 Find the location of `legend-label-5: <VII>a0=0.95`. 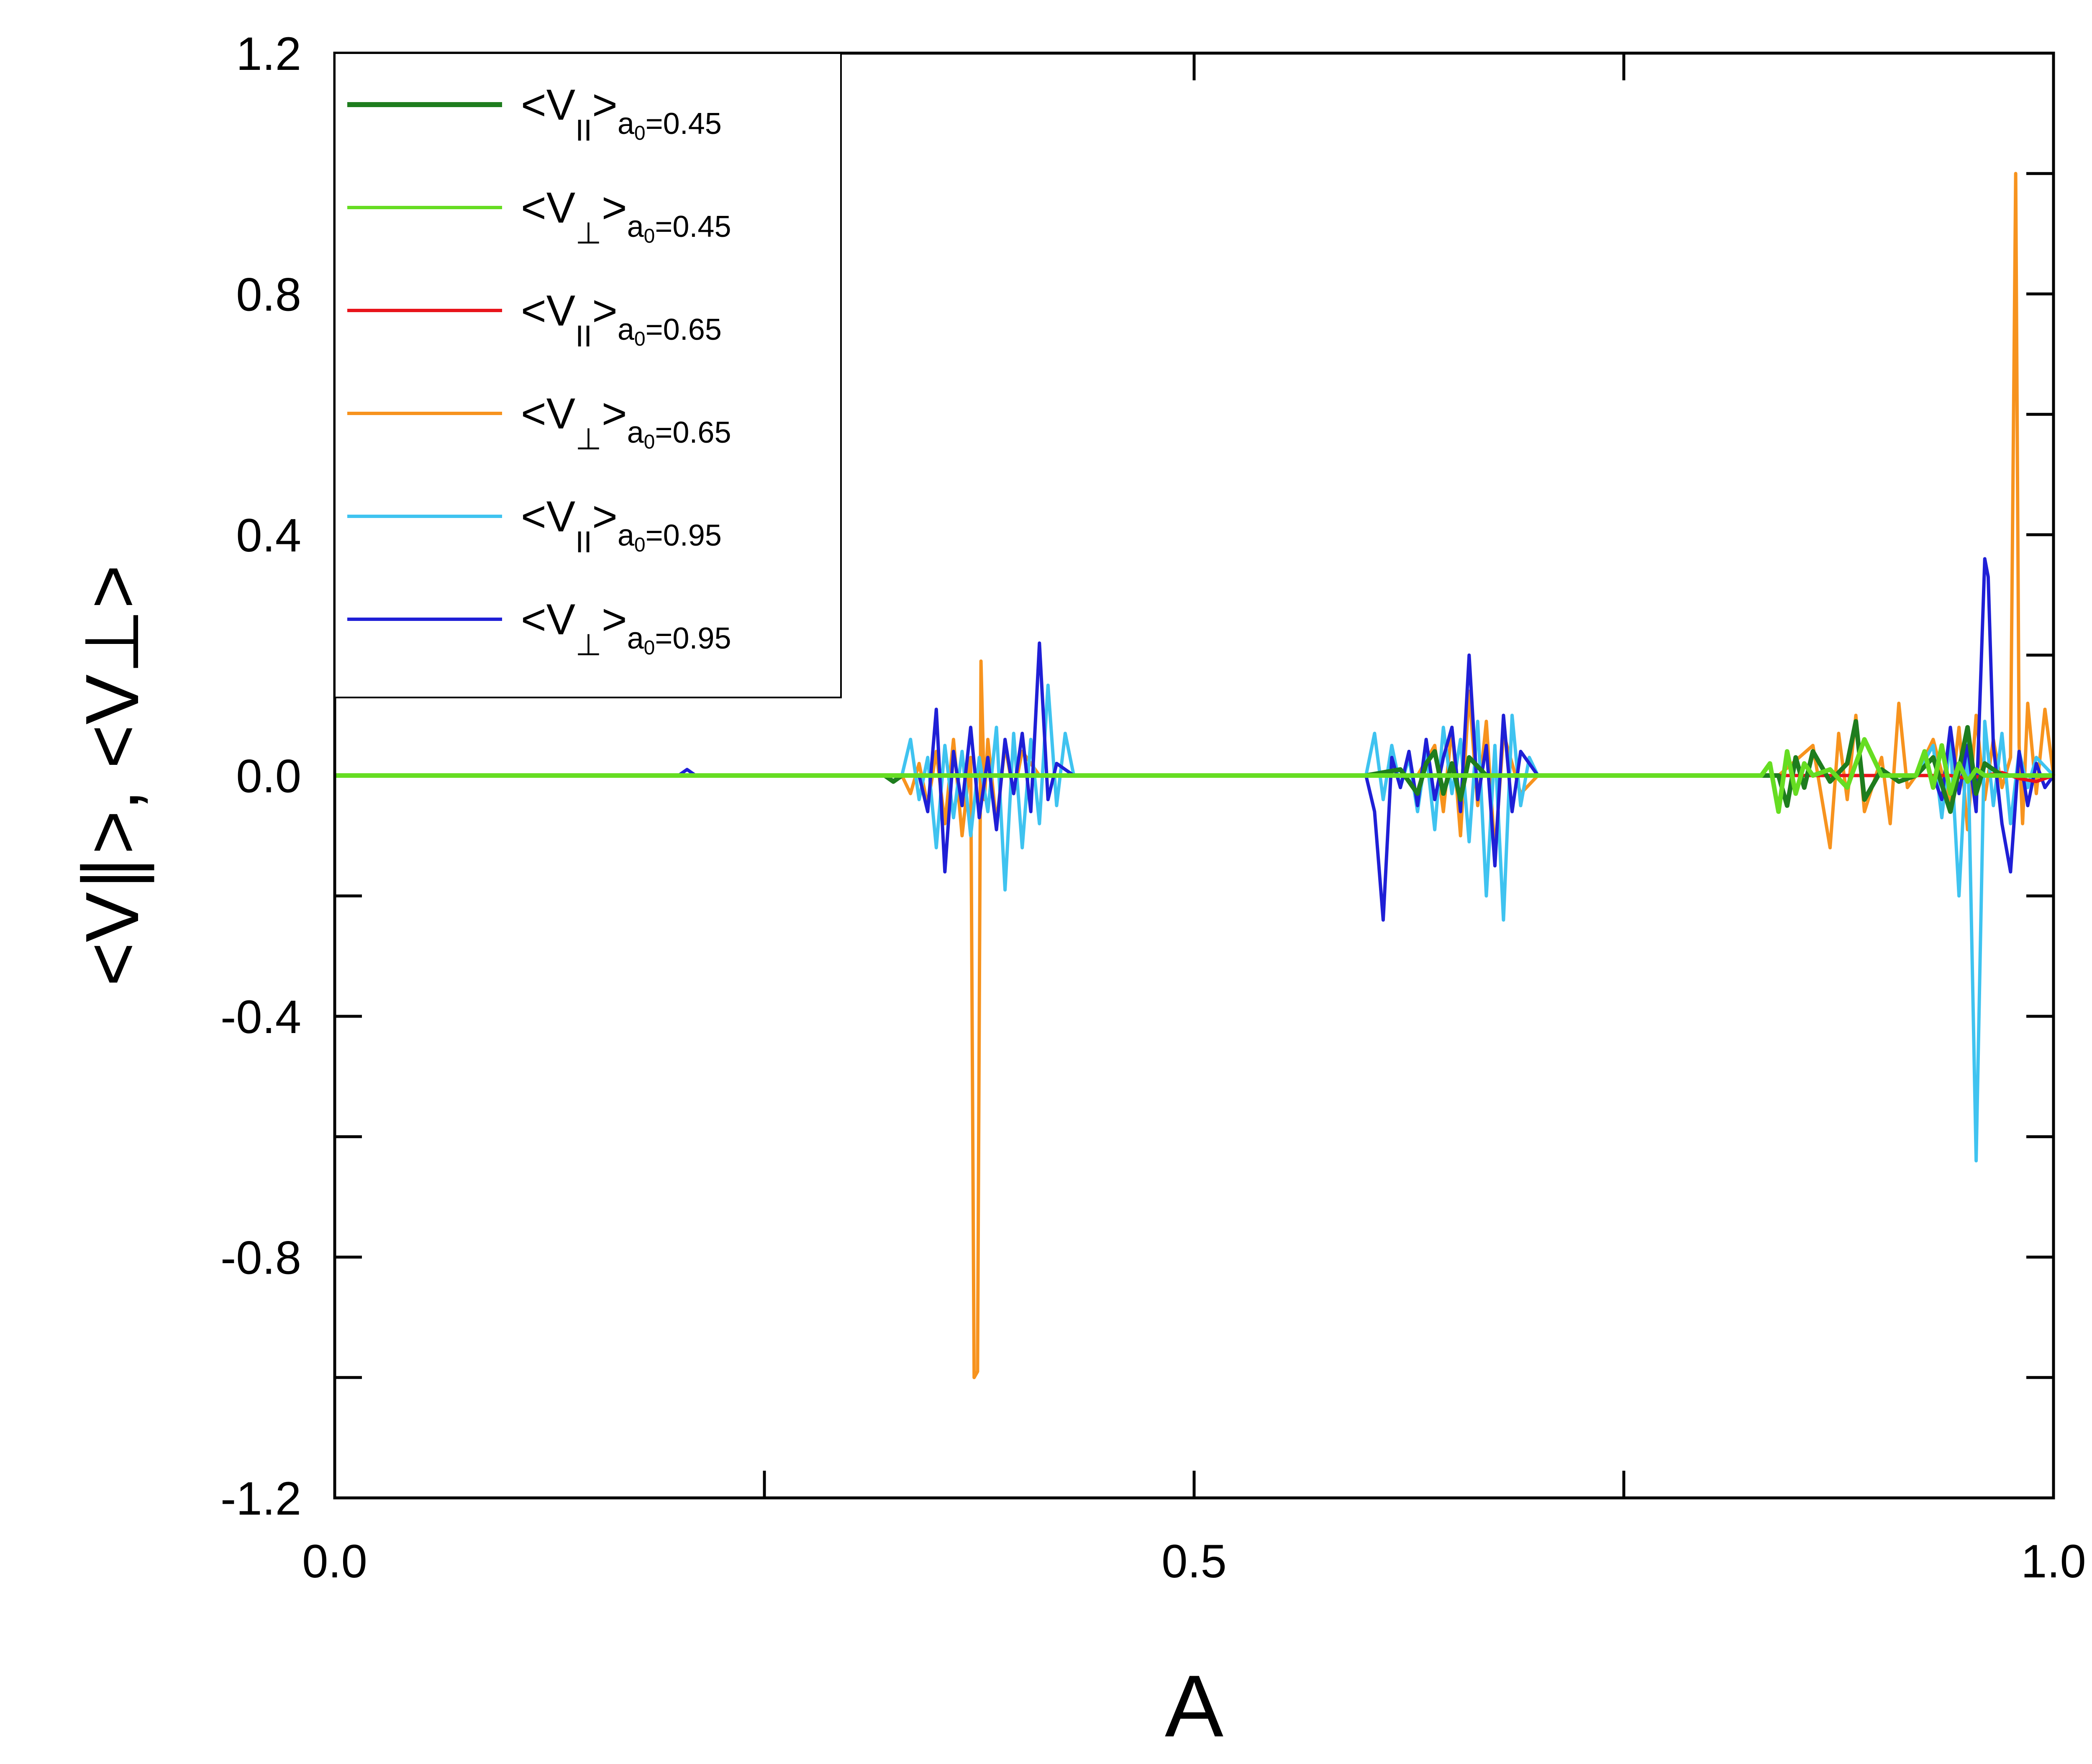

legend-label-5: <VII>a0=0.95 is located at coordinates (621, 525).